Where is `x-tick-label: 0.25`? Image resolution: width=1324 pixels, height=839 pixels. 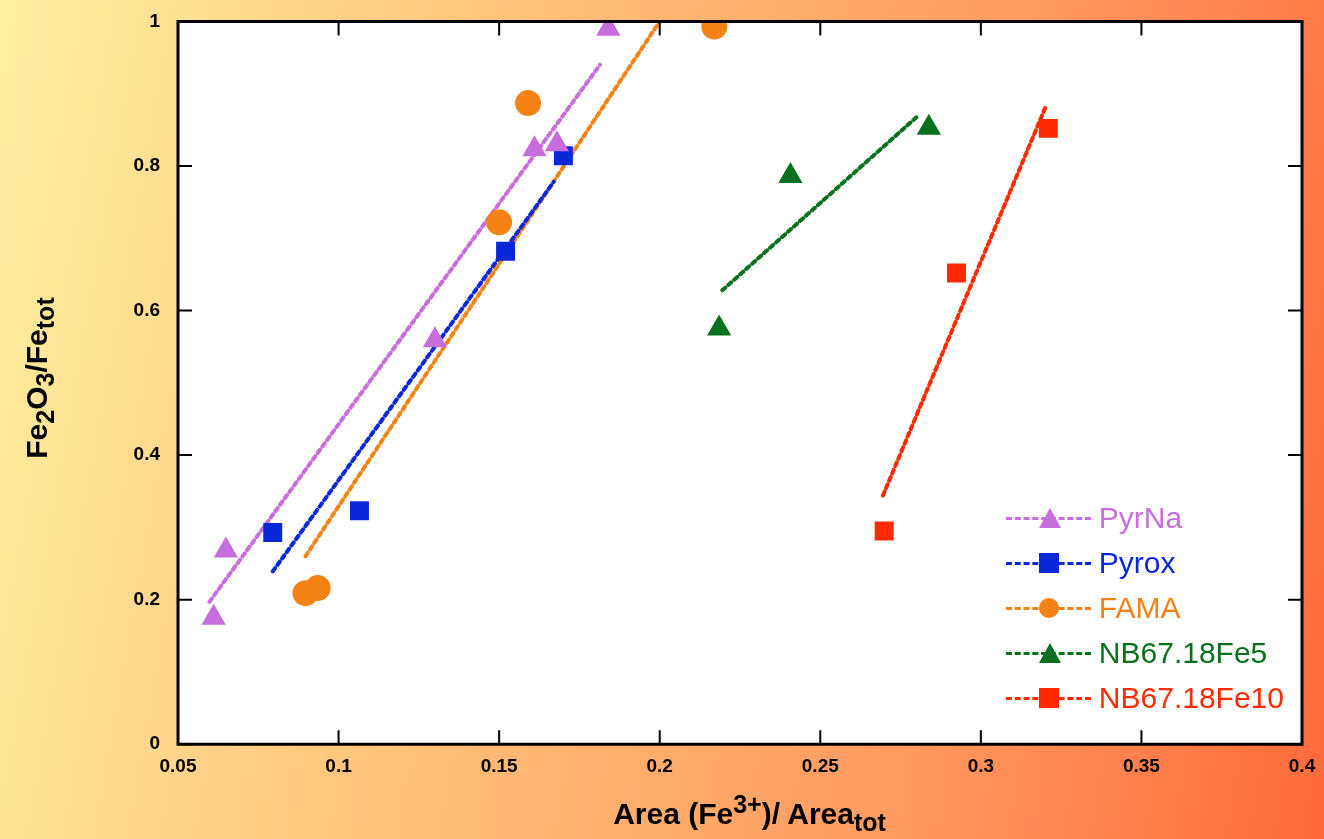
x-tick-label: 0.25 is located at coordinates (820, 765).